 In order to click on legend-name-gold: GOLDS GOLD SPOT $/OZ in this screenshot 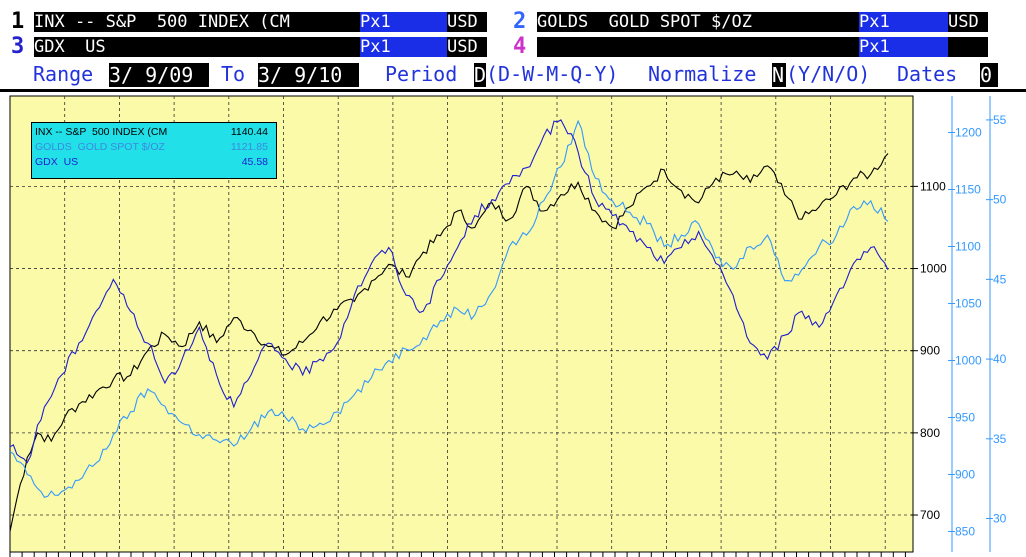, I will do `click(100, 147)`.